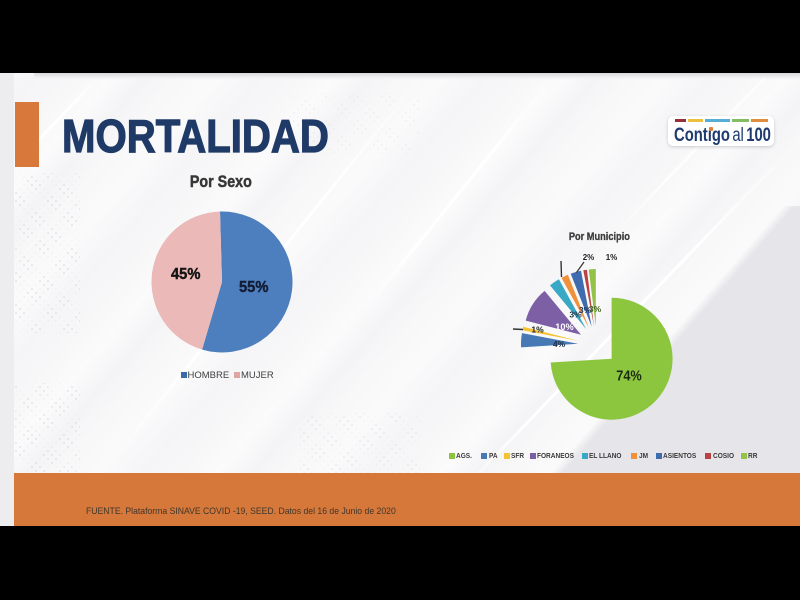 The image size is (800, 600). Describe the element at coordinates (564, 327) in the screenshot. I see `svg-text: 10%` at that location.